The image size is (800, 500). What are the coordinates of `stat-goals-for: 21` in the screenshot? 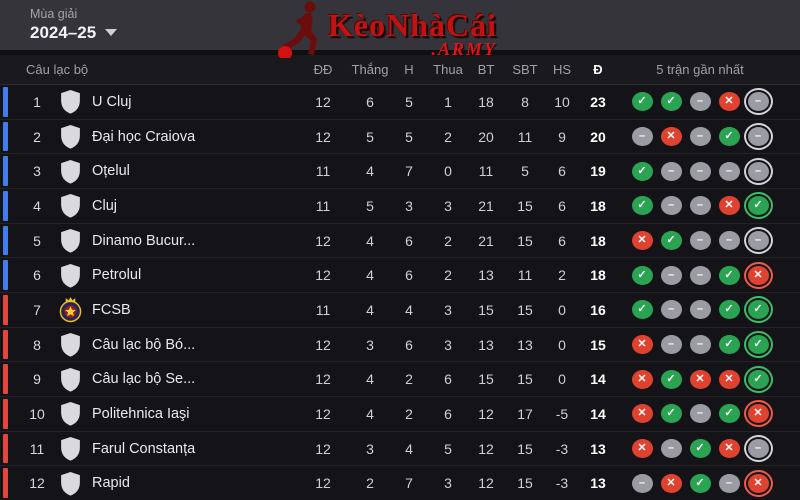 It's located at (486, 240).